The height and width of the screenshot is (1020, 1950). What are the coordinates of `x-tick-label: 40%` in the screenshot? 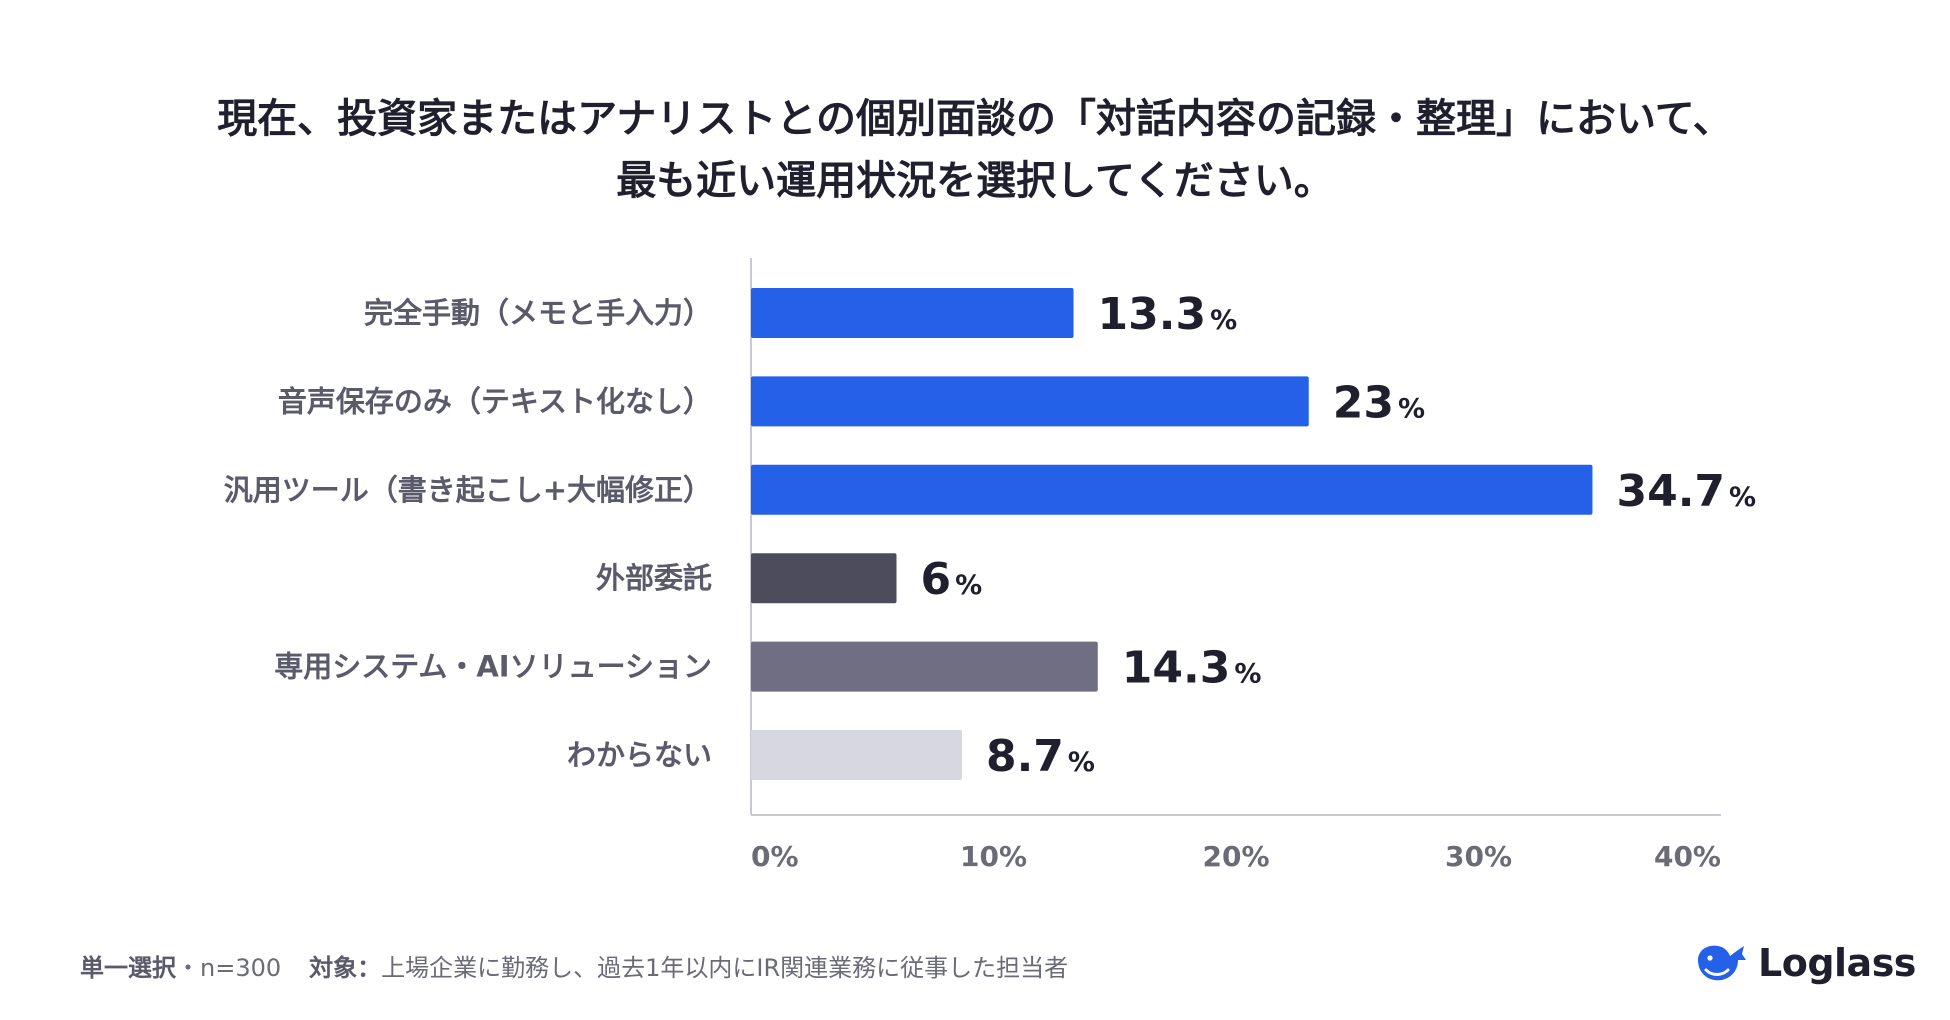 It's located at (1687, 856).